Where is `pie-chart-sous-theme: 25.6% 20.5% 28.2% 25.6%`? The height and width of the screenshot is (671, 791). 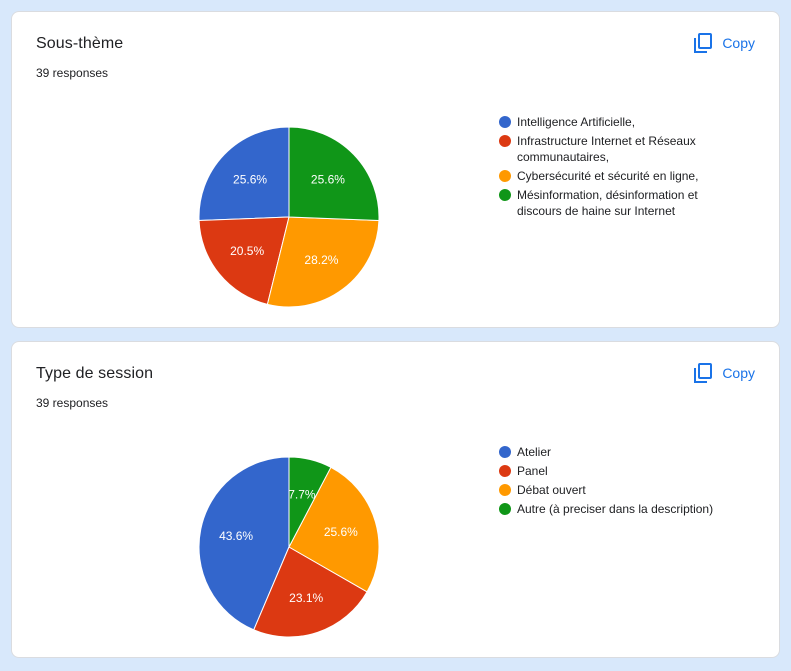 pie-chart-sous-theme: 25.6% 20.5% 28.2% 25.6% is located at coordinates (289, 217).